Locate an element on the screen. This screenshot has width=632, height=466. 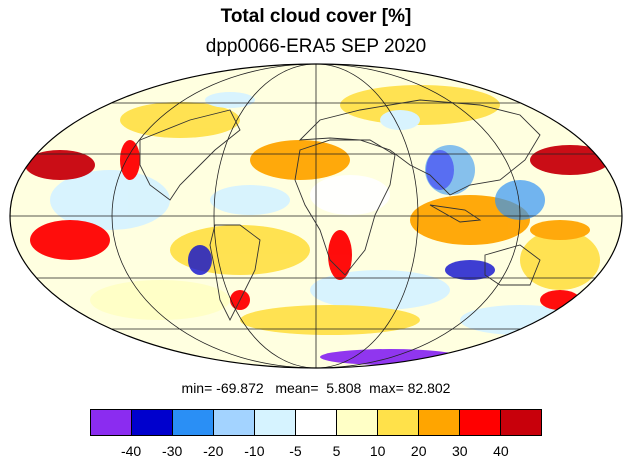
colorbar-tick-label: -10 is located at coordinates (254, 451).